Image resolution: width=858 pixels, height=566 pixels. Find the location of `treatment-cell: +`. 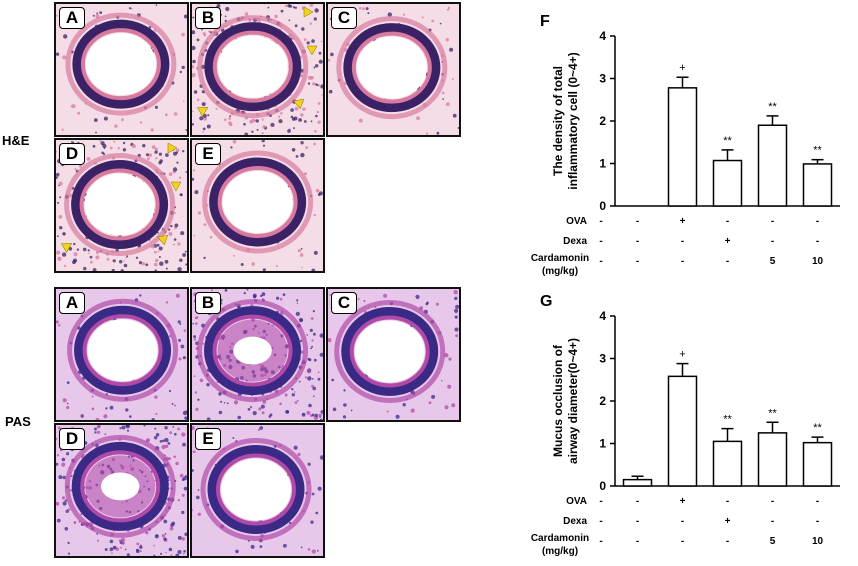

treatment-cell: + is located at coordinates (728, 241).